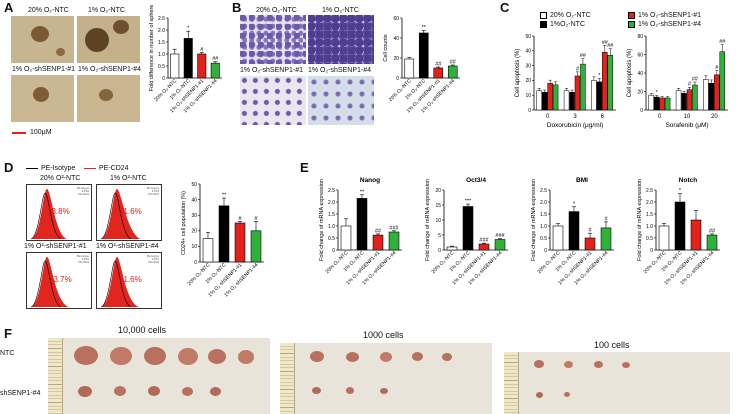 The width and height of the screenshot is (736, 414). What do you see at coordinates (152, 48) in the screenshot?
I see `y-axis-label: Fold difference in number of sphere` at bounding box center [152, 48].